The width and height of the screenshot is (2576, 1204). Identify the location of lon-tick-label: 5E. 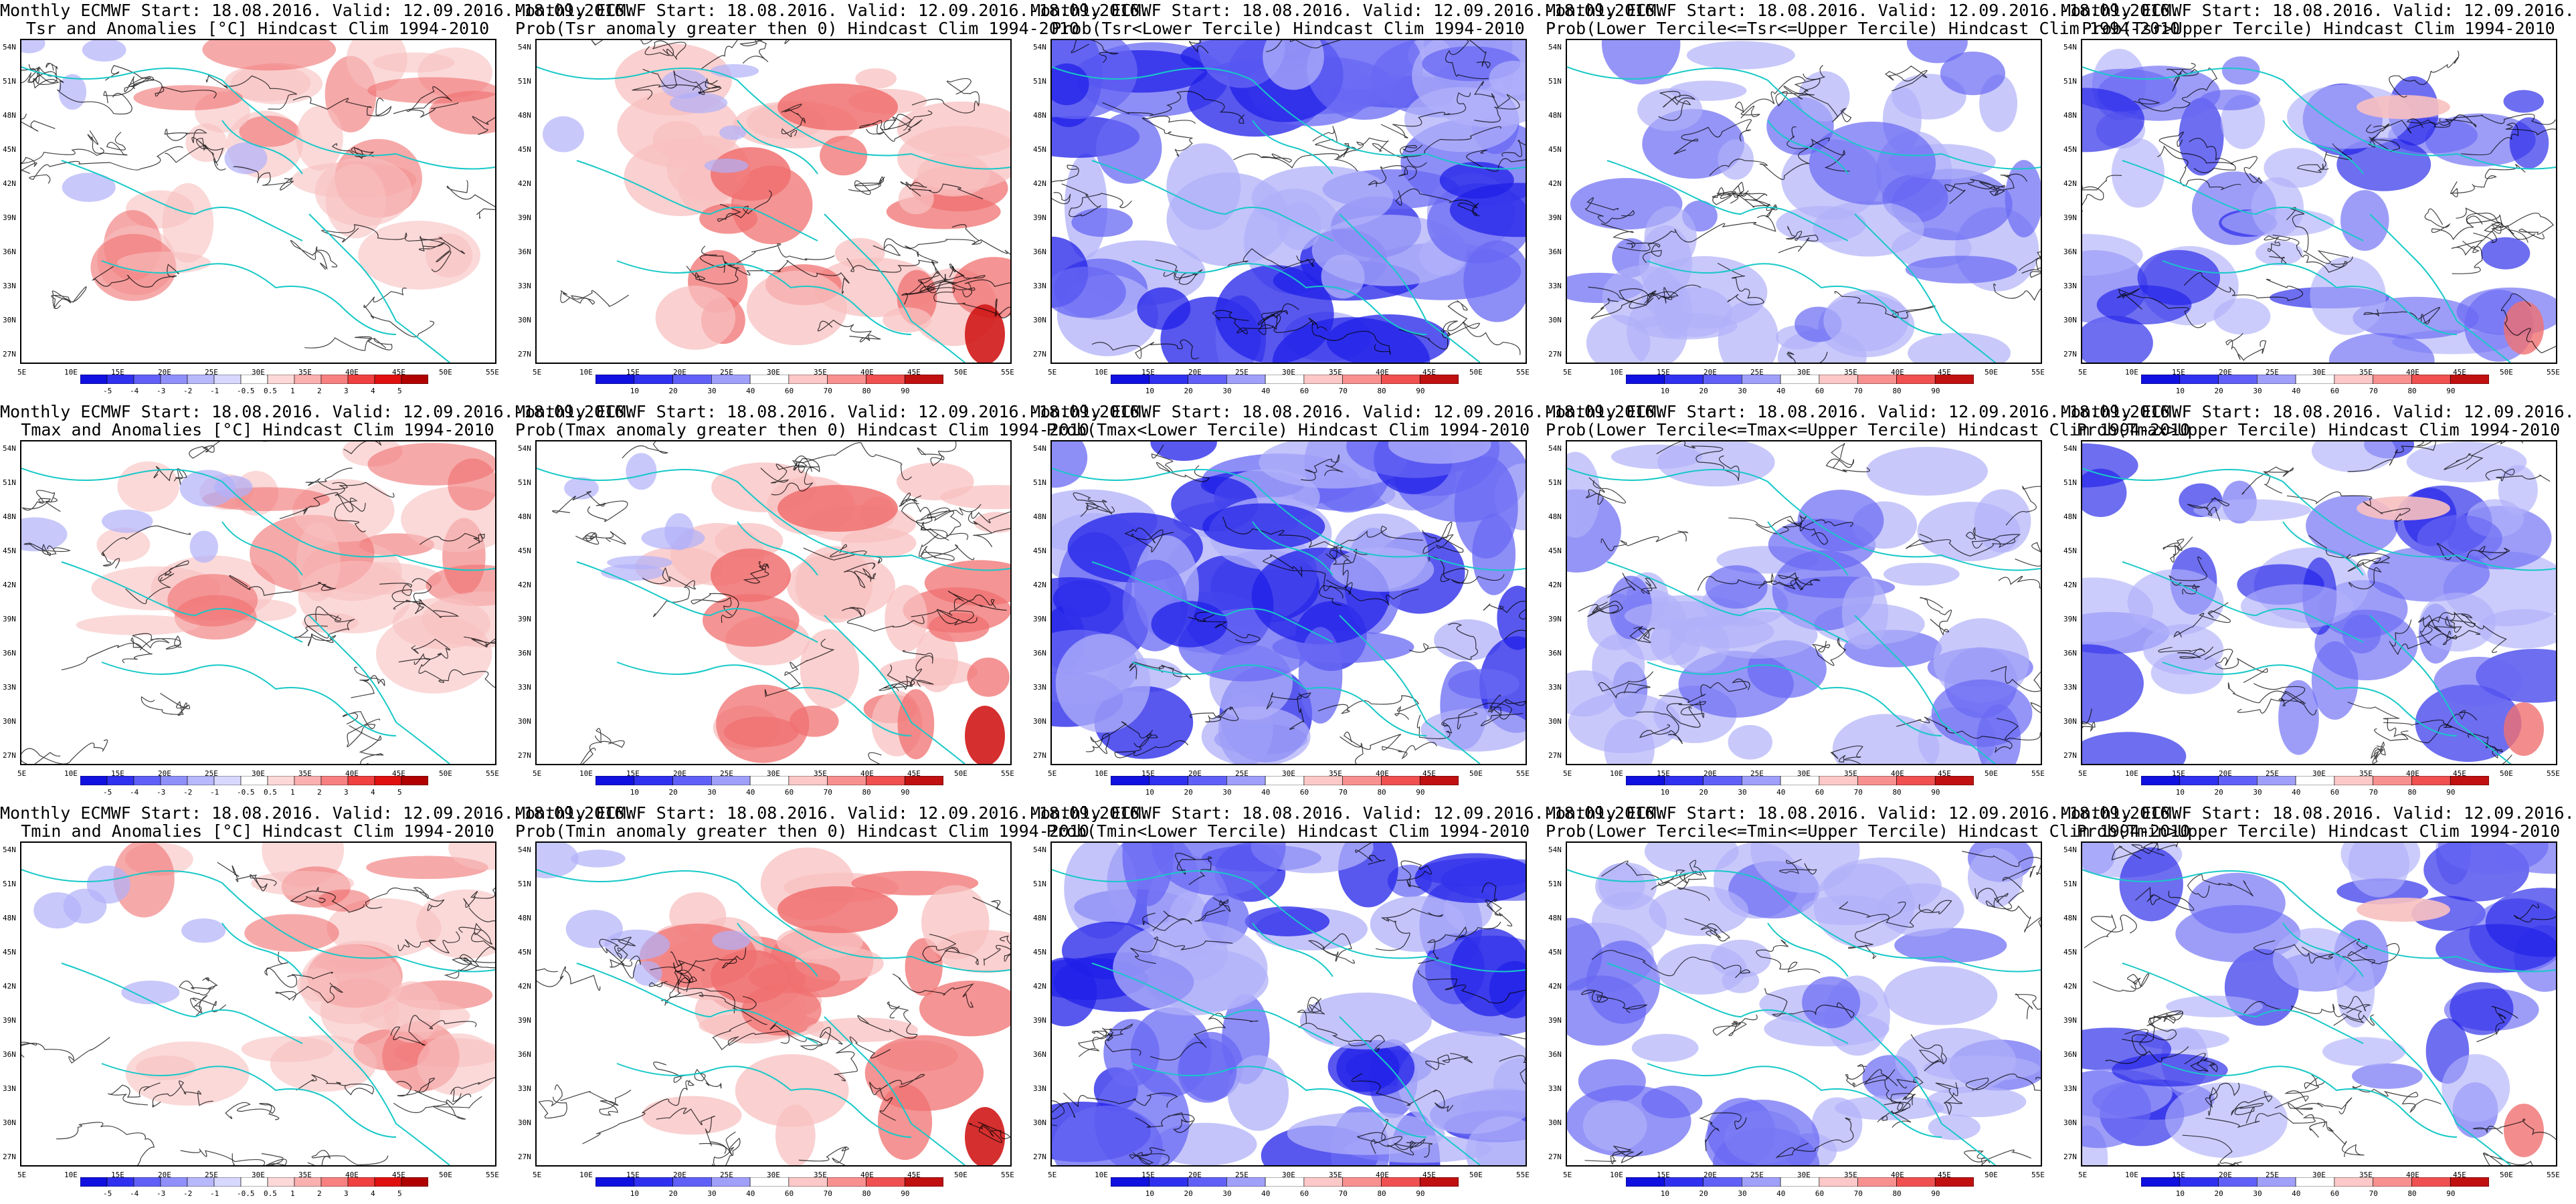
(2083, 773).